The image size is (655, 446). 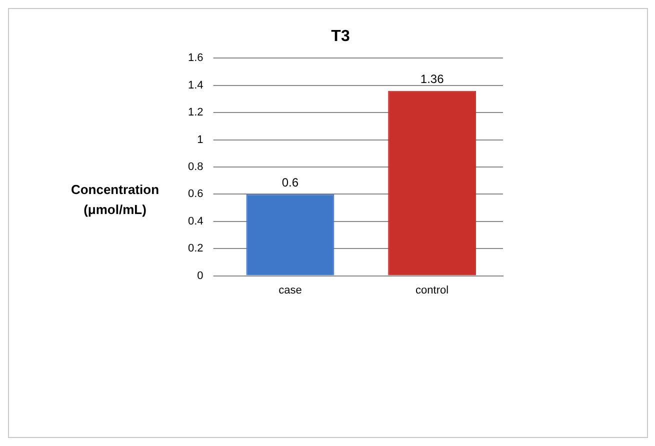 What do you see at coordinates (196, 167) in the screenshot?
I see `y-tick-label: 0.8` at bounding box center [196, 167].